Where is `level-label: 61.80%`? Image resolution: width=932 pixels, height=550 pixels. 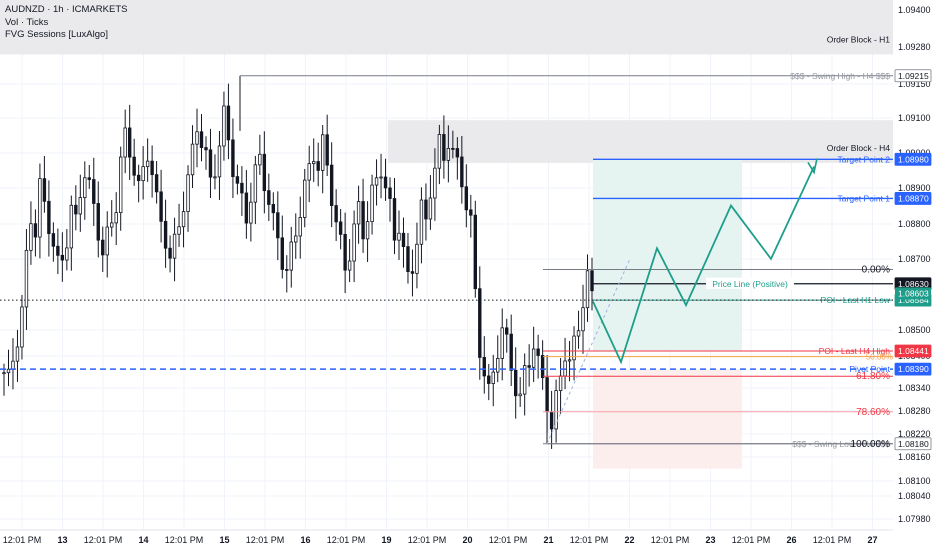
level-label: 61.80% is located at coordinates (873, 376).